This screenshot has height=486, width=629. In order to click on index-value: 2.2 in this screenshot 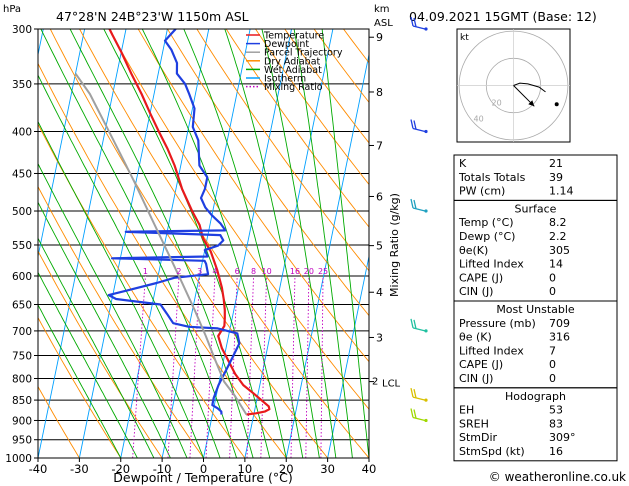, I will do `click(558, 236)`.